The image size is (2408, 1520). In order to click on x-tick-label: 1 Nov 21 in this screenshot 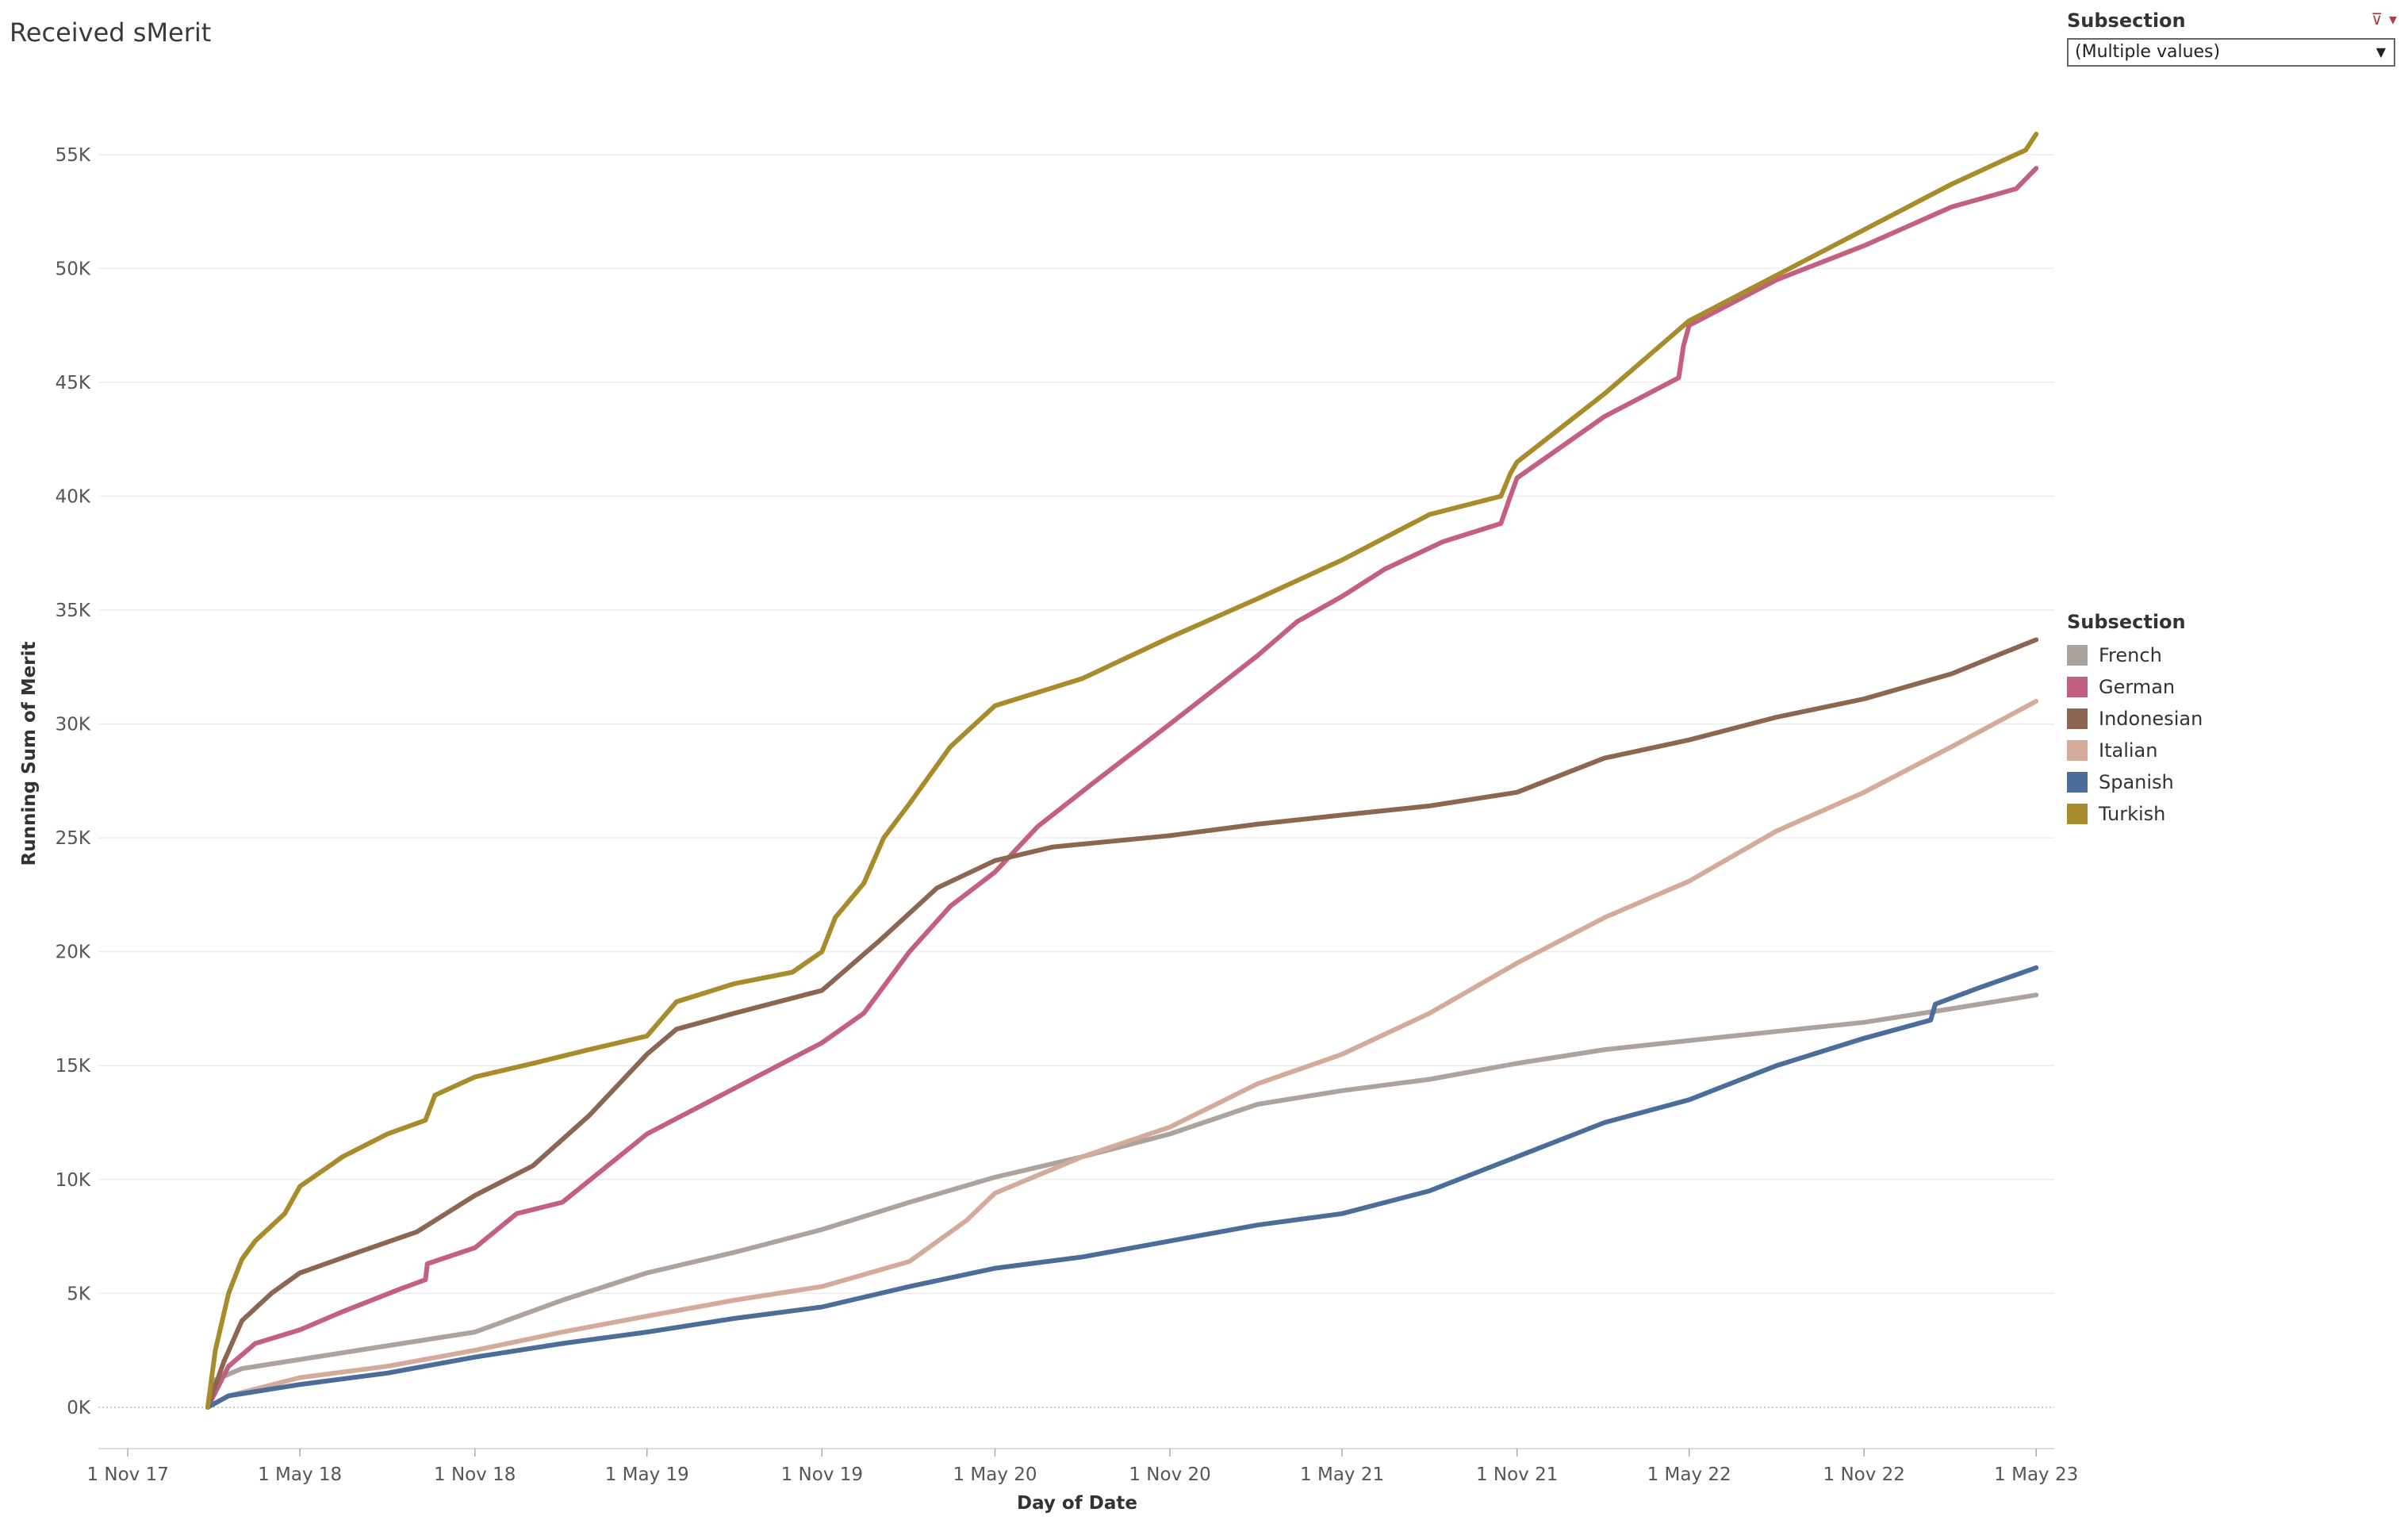, I will do `click(1517, 1474)`.